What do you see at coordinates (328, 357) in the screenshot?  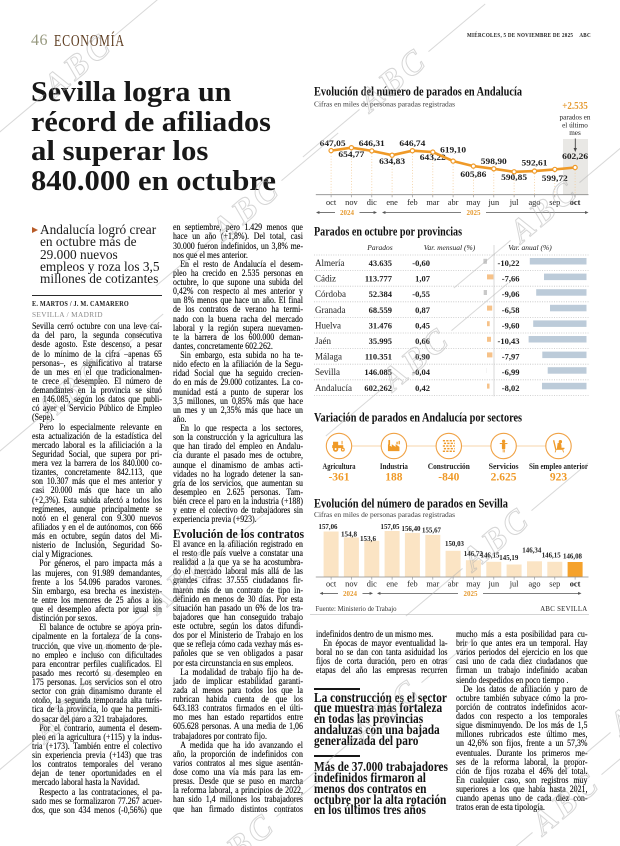 I see `svg-text: Málaga` at bounding box center [328, 357].